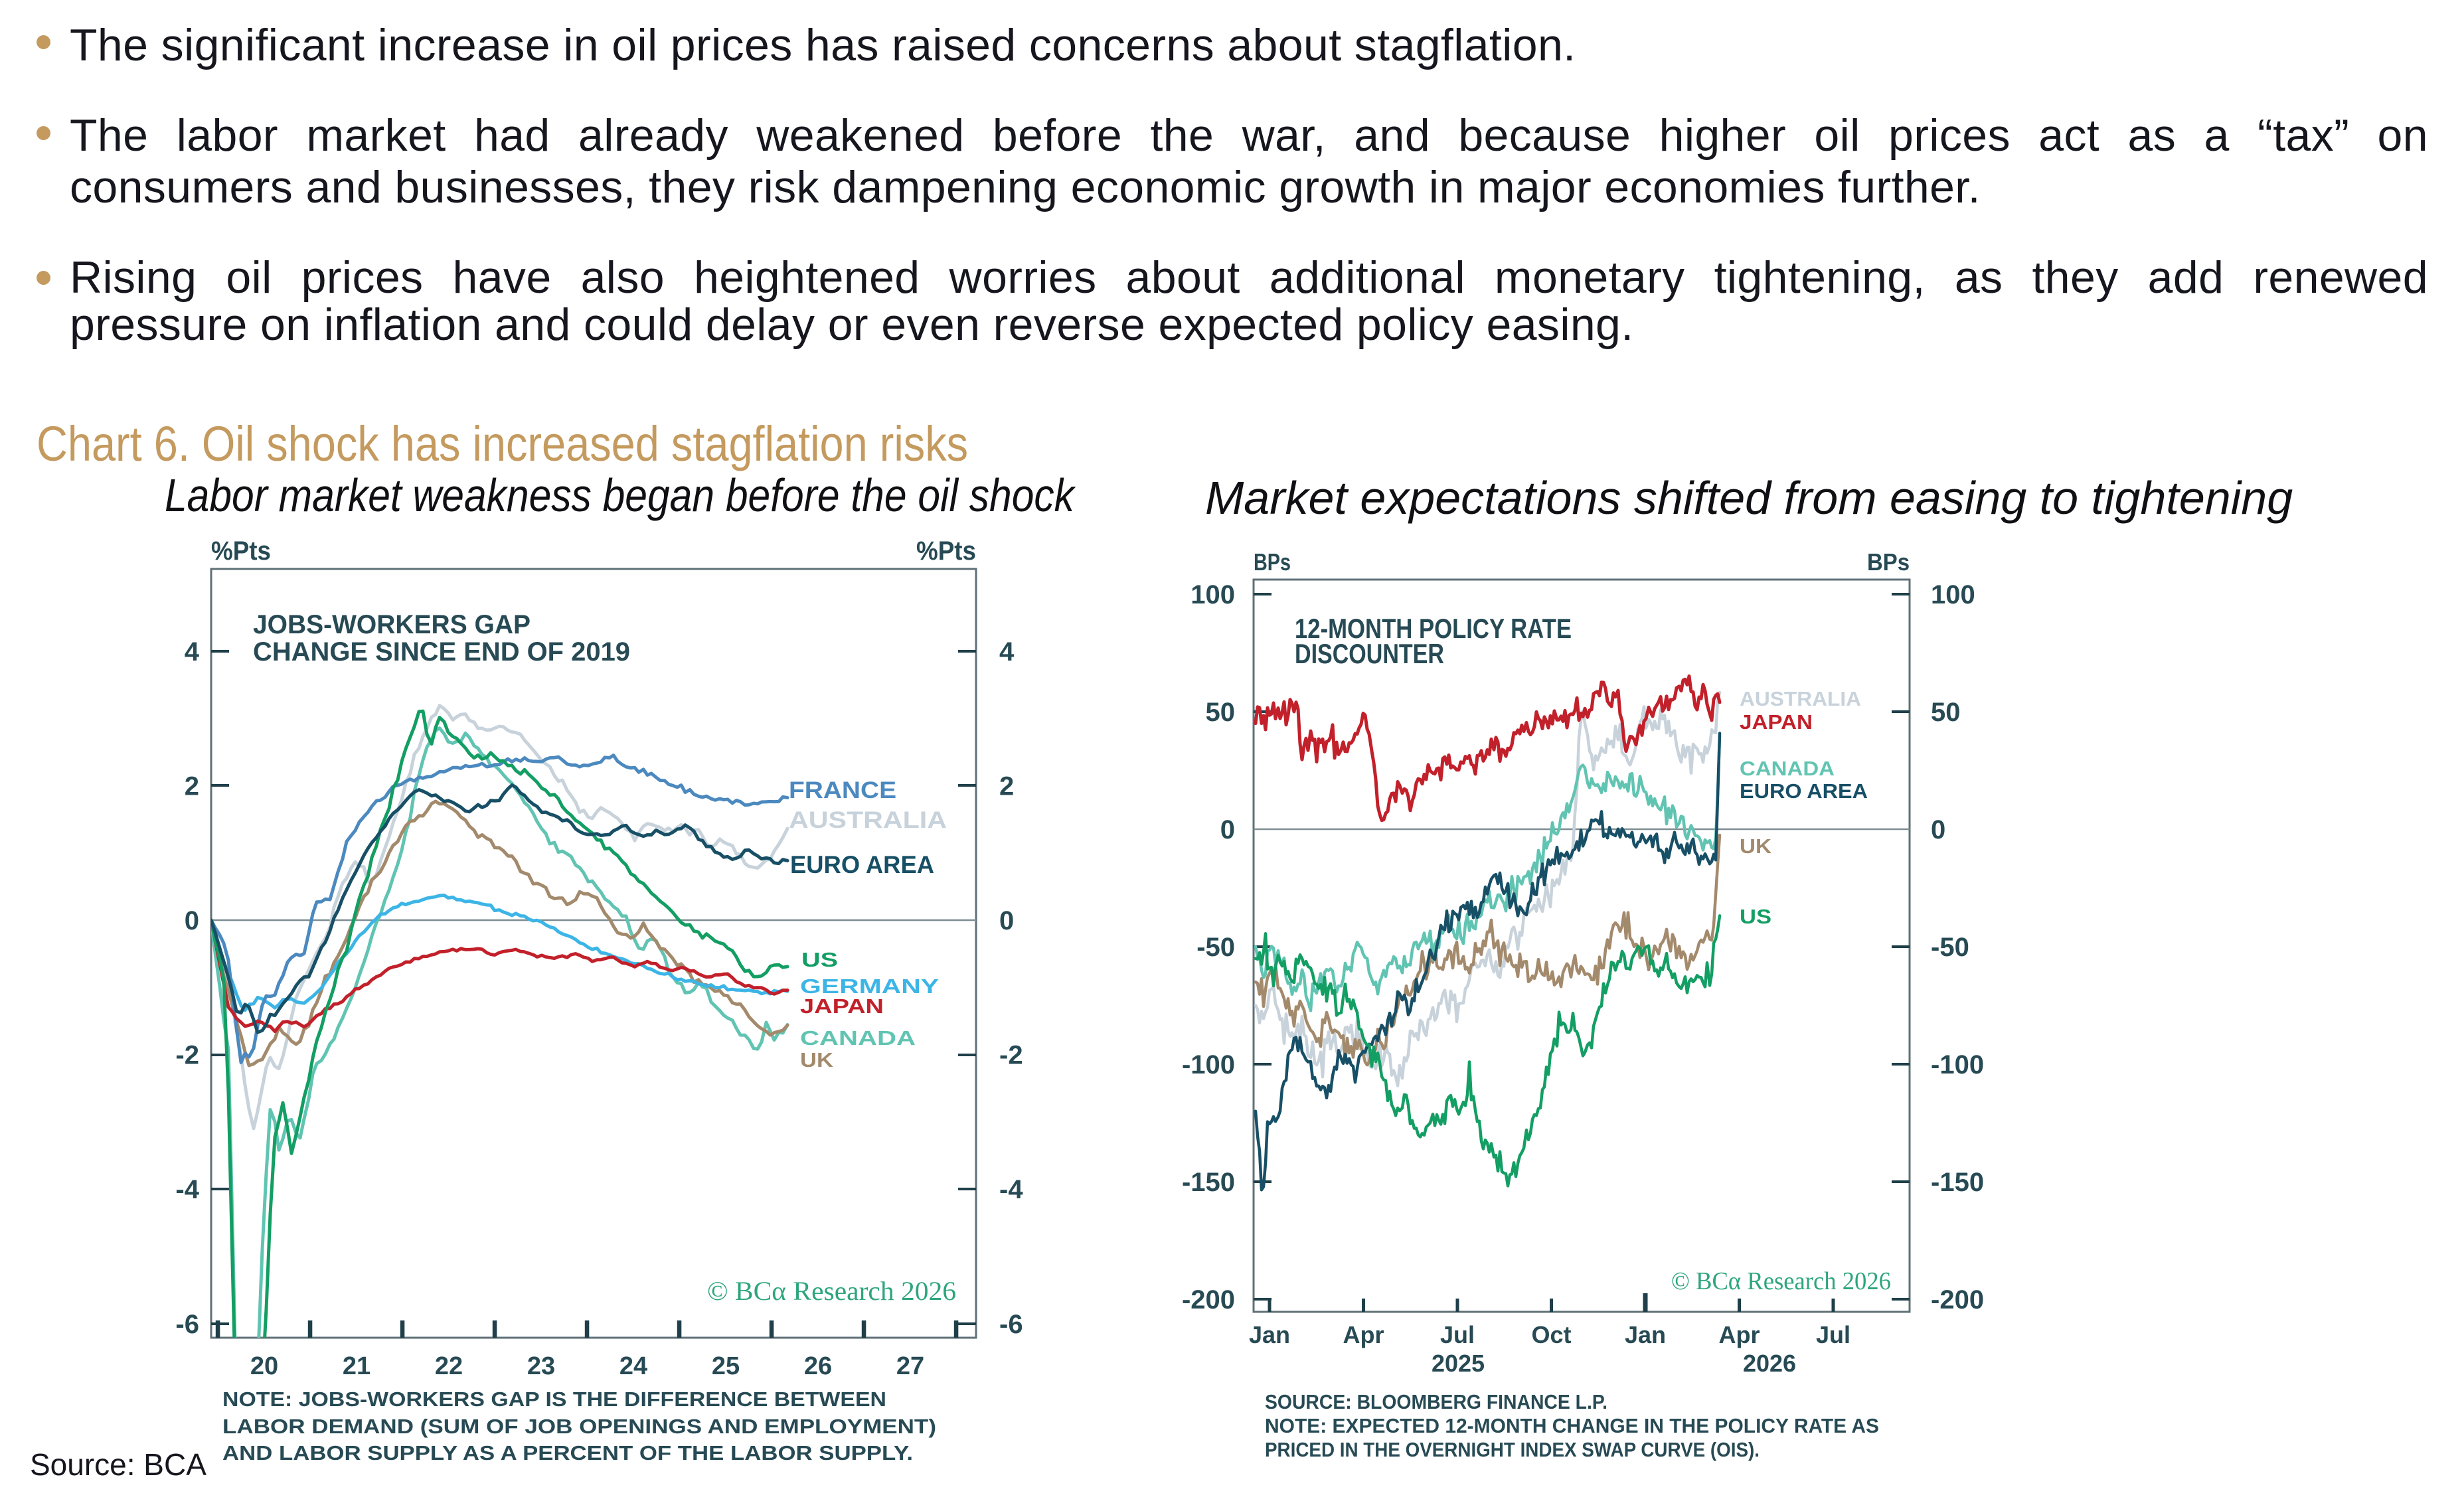  What do you see at coordinates (449, 1366) in the screenshot?
I see `svg-text: 22` at bounding box center [449, 1366].